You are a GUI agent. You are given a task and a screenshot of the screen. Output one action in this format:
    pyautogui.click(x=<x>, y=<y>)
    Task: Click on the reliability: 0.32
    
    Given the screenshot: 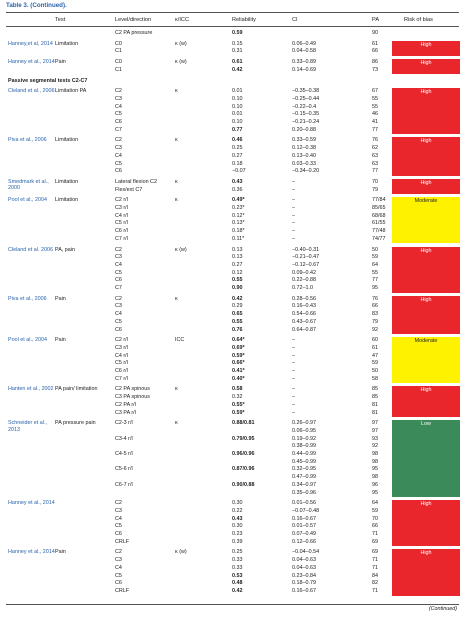 What is the action you would take?
    pyautogui.click(x=237, y=397)
    